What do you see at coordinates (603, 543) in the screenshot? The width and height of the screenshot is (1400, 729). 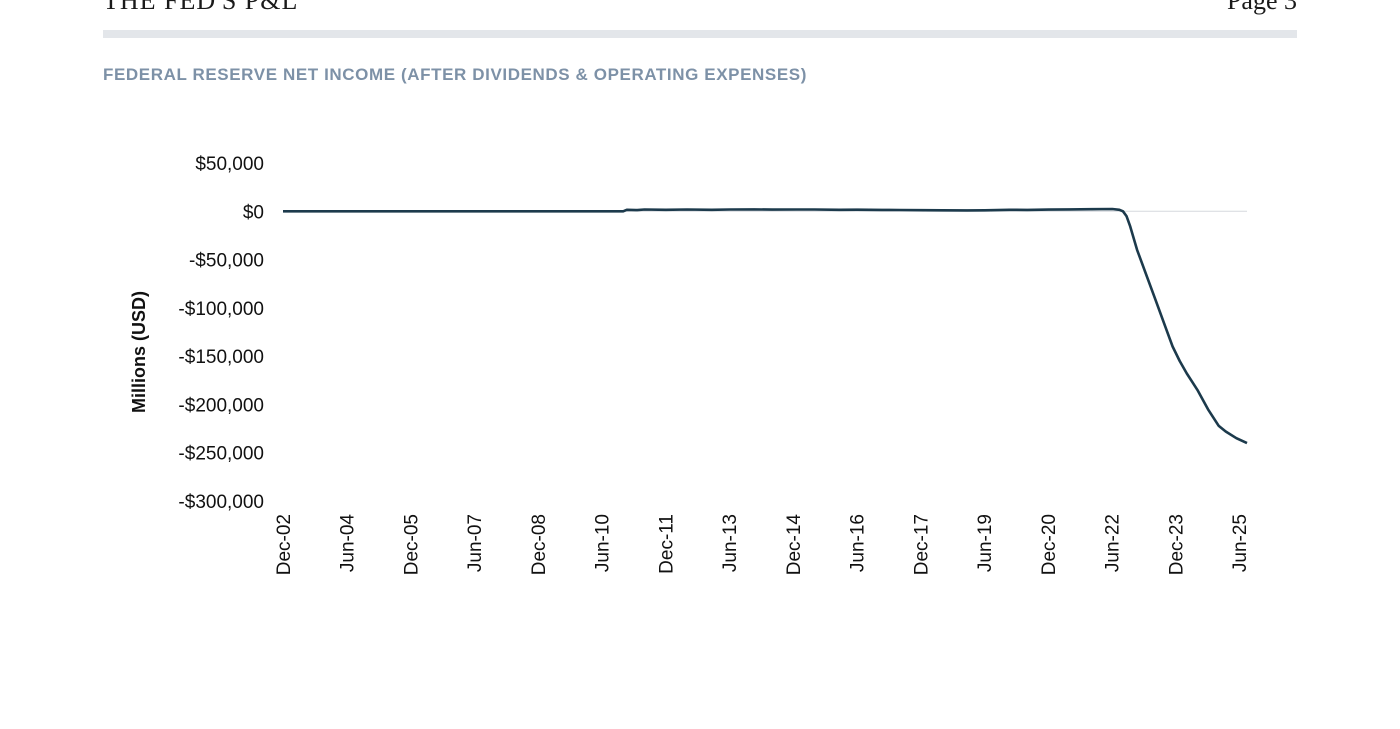 I see `x-tick-label: Jun-10` at bounding box center [603, 543].